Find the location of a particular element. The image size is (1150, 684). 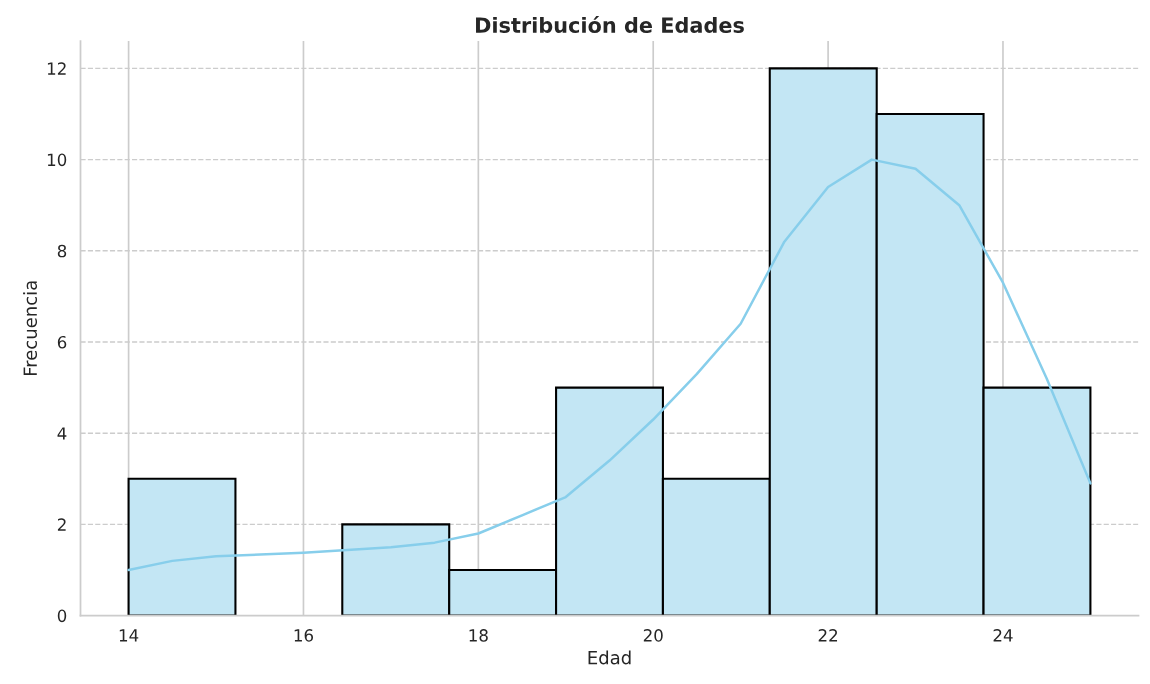

y-tick-label: 12 is located at coordinates (56, 68).